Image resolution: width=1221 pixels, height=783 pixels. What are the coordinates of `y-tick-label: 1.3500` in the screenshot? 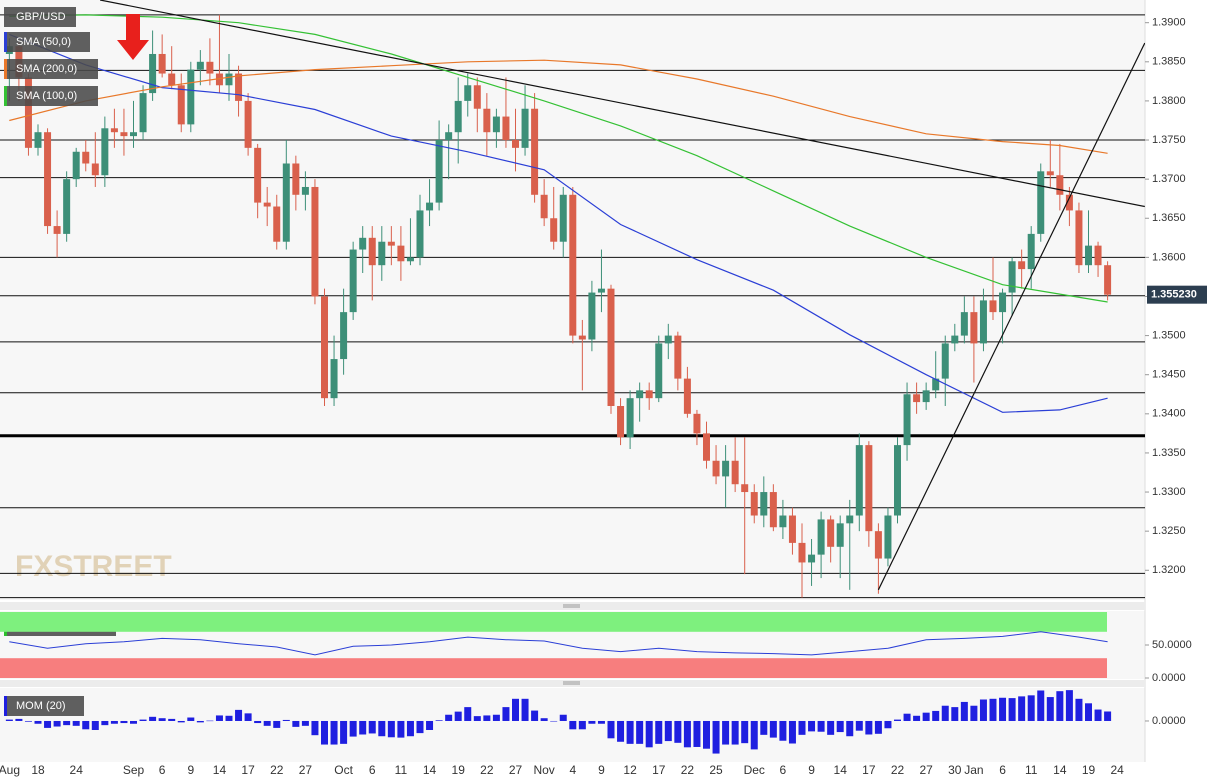 It's located at (1169, 335).